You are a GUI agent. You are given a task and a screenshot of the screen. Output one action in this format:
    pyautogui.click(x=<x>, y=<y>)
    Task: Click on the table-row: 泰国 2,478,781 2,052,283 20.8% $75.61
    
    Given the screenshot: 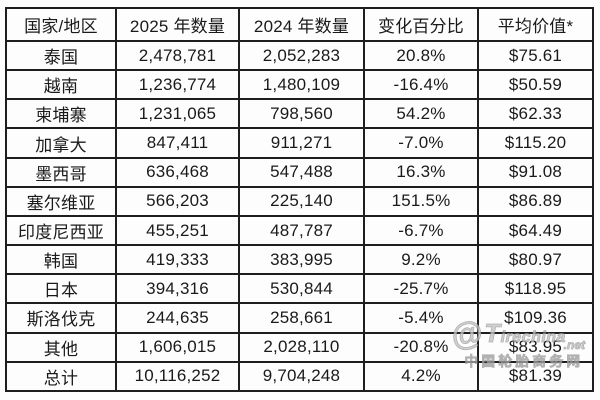 What is the action you would take?
    pyautogui.click(x=299, y=55)
    